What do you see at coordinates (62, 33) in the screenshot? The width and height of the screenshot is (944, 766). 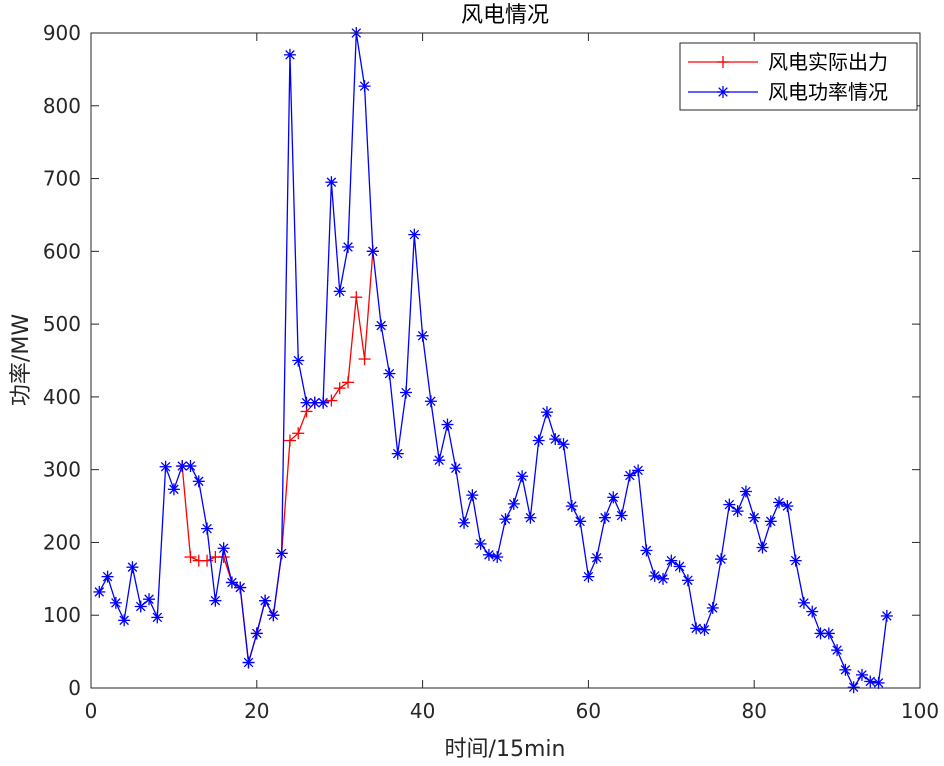 I see `y-tick-label: 900` at bounding box center [62, 33].